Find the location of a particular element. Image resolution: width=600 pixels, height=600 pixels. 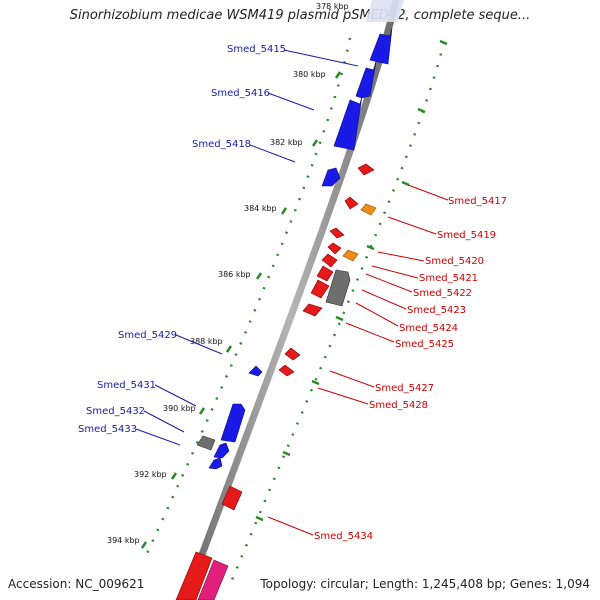

gene-blue-a is located at coordinates (348, 123).